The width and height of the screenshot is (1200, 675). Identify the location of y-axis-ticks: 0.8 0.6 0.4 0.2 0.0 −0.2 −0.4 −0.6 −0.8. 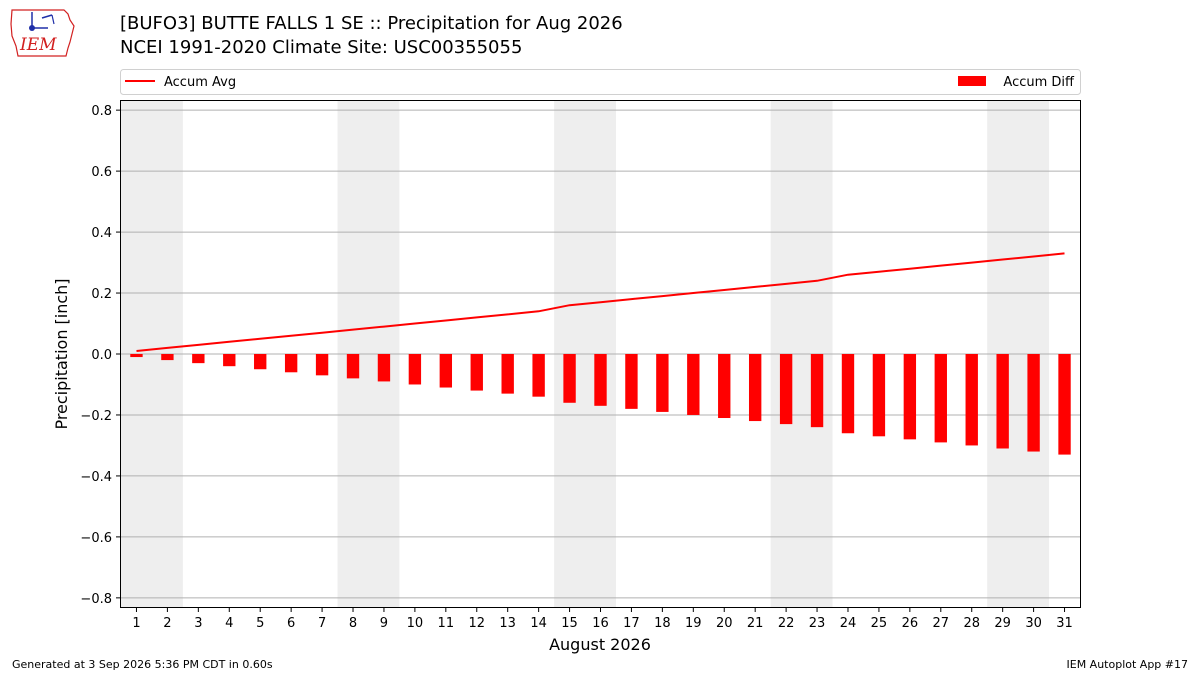
(100, 355).